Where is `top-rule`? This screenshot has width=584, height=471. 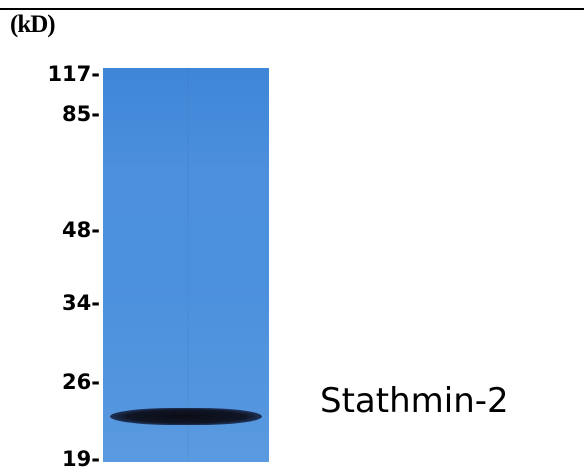
top-rule is located at coordinates (292, 9).